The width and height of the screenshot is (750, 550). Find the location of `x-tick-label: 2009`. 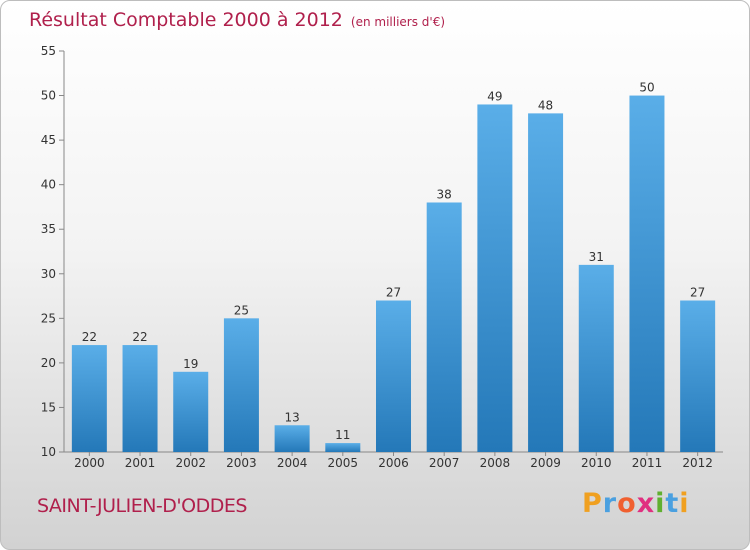

x-tick-label: 2009 is located at coordinates (545, 463).